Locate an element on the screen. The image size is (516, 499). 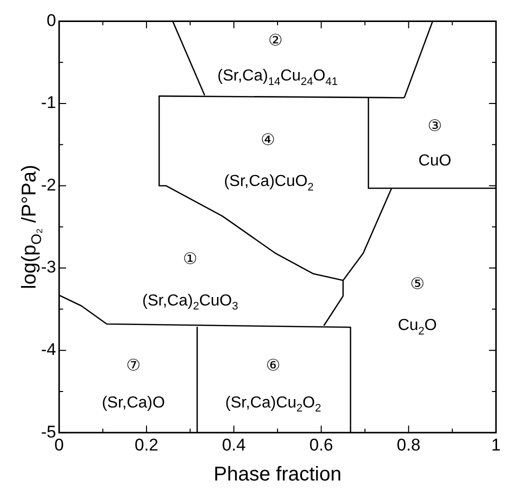
annotation: ① is located at coordinates (190, 259).